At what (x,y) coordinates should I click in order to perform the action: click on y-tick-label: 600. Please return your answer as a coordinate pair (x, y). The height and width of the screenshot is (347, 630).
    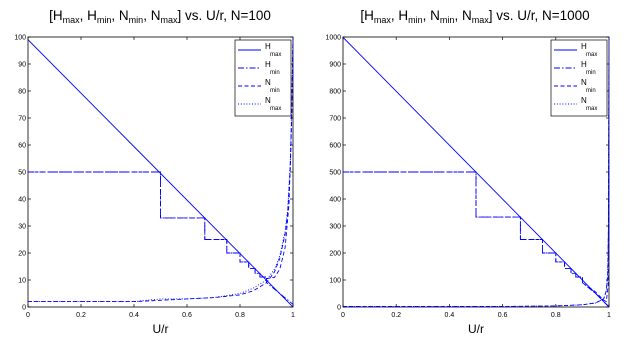
    Looking at the image, I should click on (335, 146).